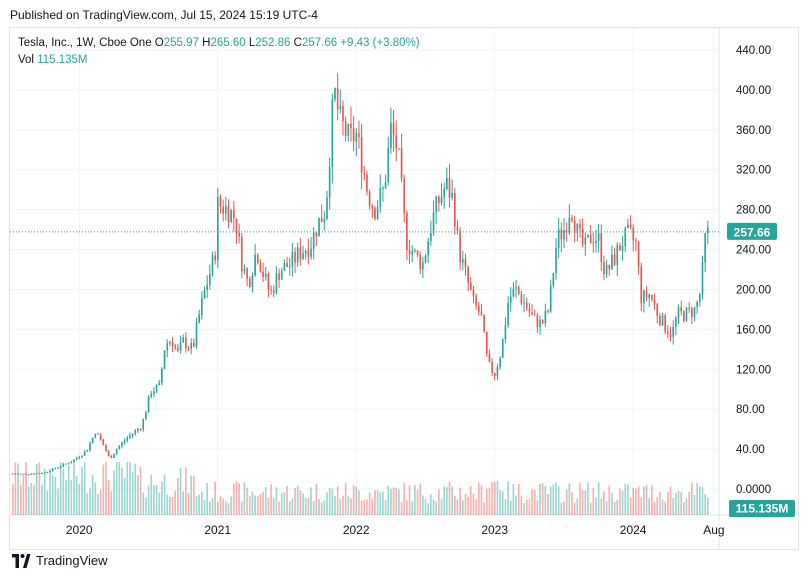  What do you see at coordinates (753, 290) in the screenshot?
I see `y-tick-label: 200.00` at bounding box center [753, 290].